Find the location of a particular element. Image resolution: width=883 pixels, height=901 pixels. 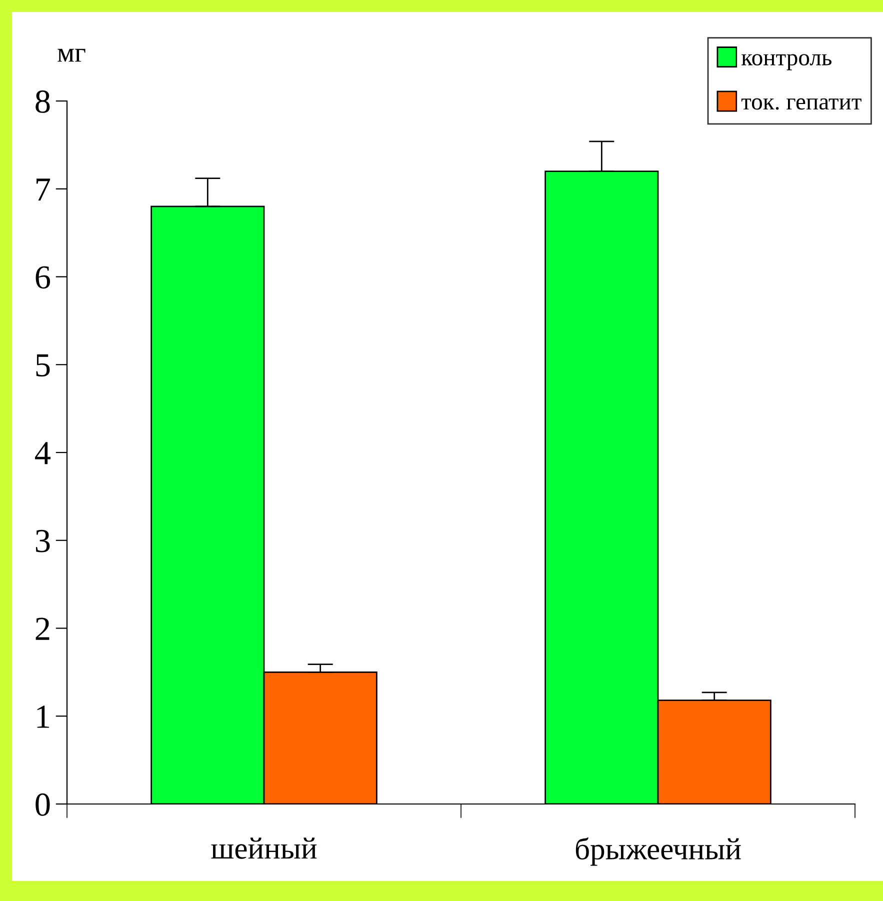

y-tick-label: 2 is located at coordinates (43, 629).